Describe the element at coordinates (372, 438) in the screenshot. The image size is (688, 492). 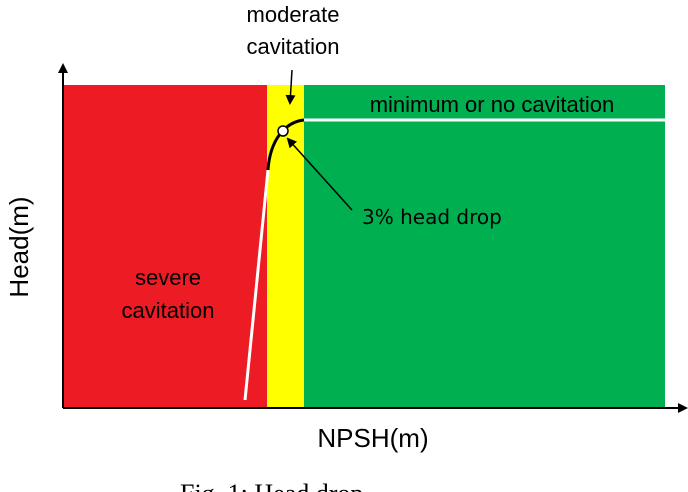
I see `x-axis-label: NPSH(m)` at that location.